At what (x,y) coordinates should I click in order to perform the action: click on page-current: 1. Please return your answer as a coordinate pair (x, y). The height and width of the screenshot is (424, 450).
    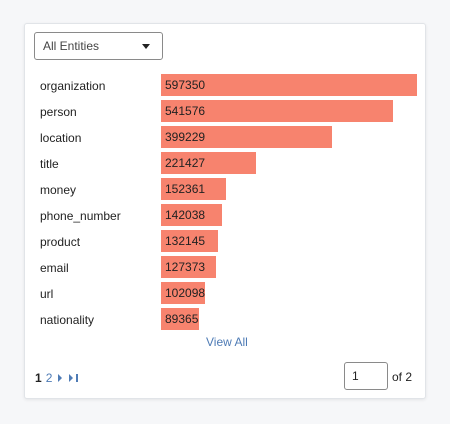
    Looking at the image, I should click on (38, 378).